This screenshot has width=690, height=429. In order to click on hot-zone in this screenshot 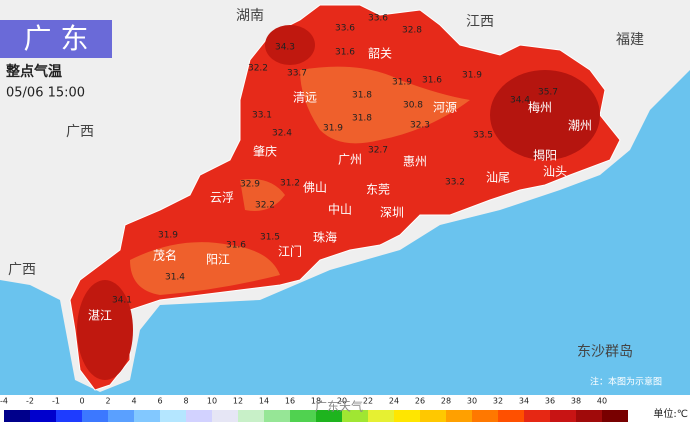, I will do `click(105, 330)`.